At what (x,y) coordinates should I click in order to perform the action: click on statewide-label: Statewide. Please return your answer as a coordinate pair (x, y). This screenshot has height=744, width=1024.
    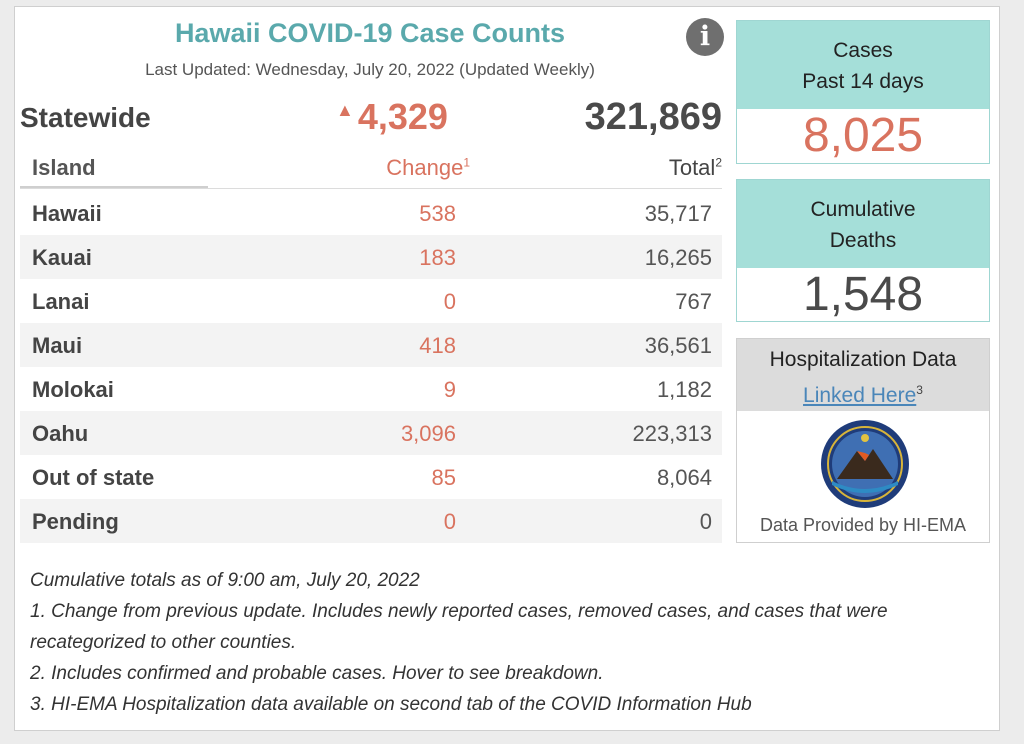
    Looking at the image, I should click on (85, 117).